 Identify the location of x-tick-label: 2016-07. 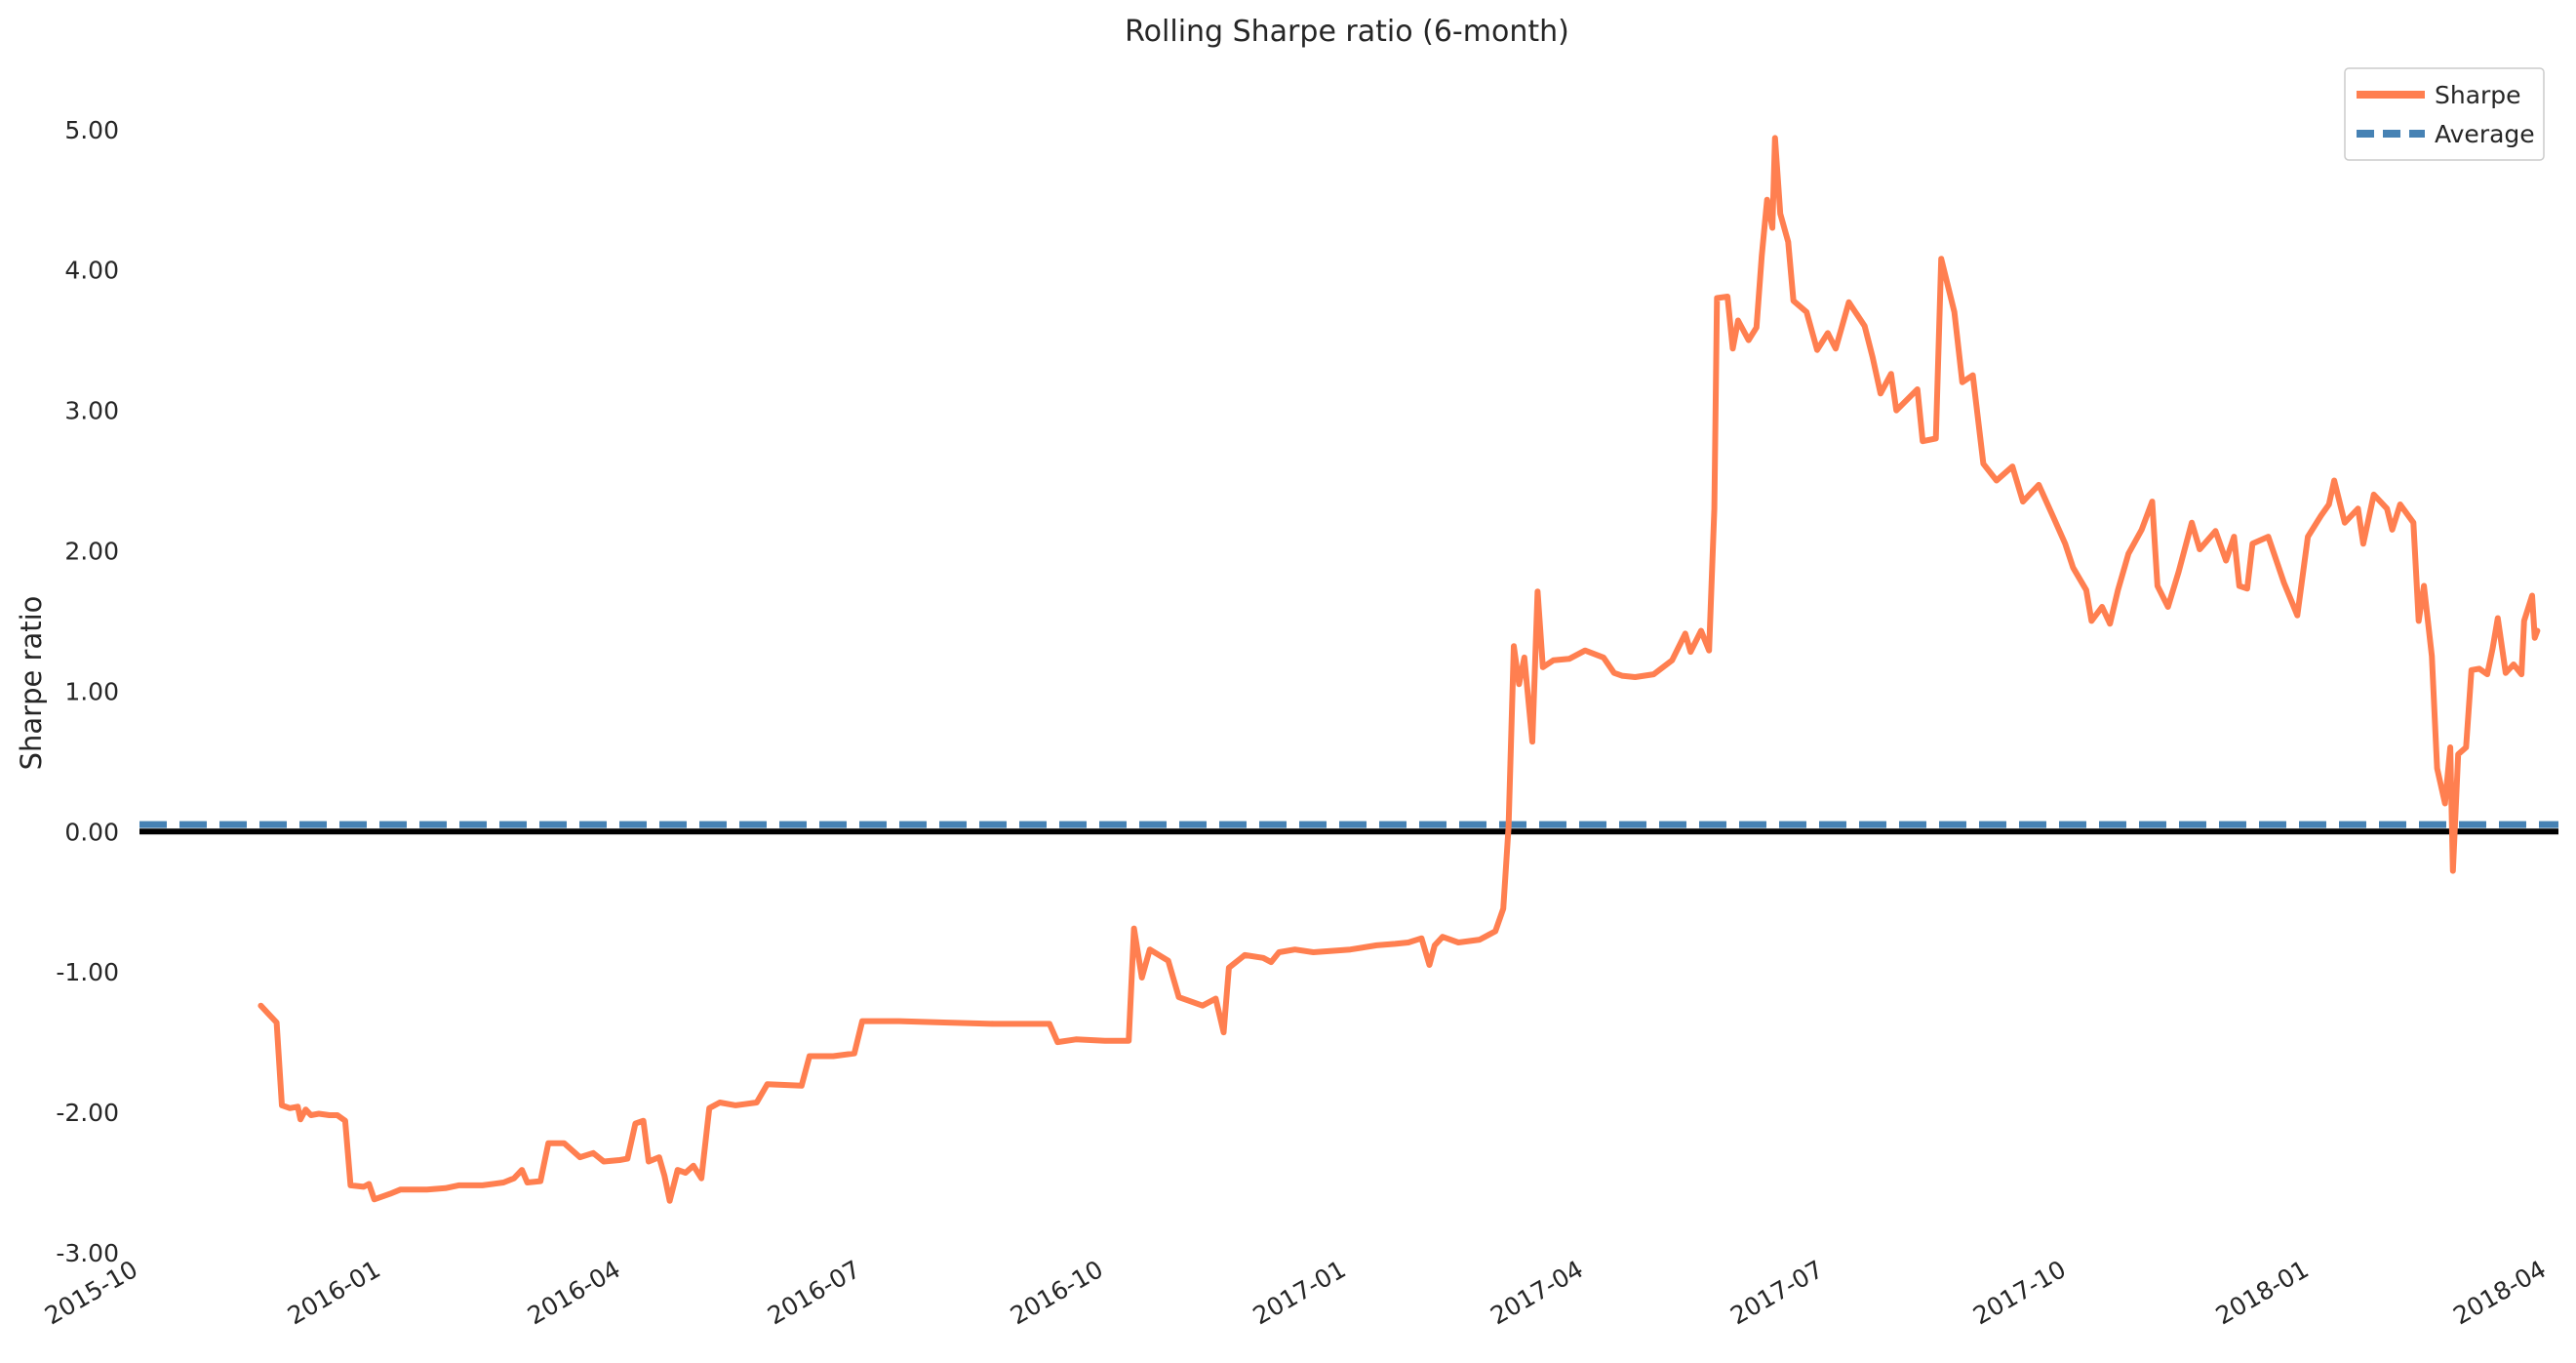
(814, 1292).